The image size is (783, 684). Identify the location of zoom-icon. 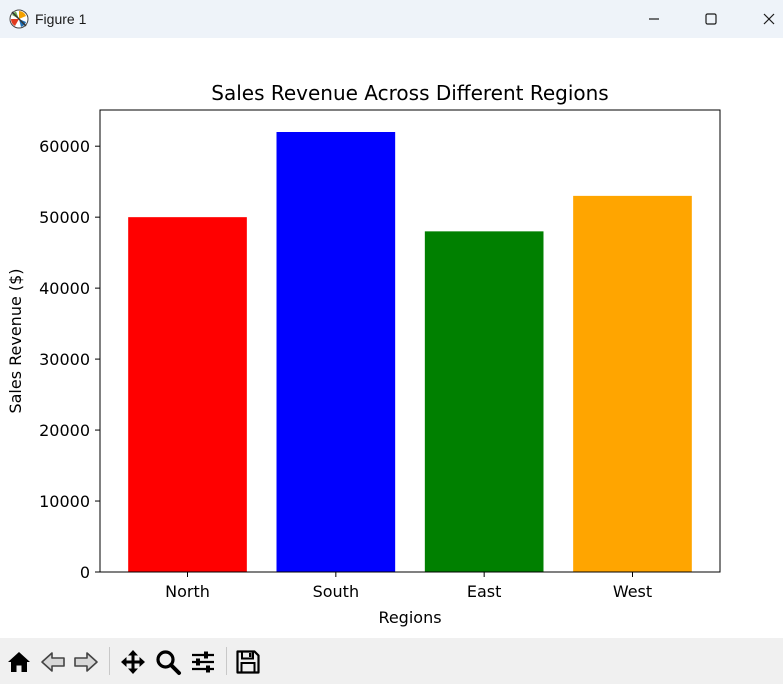
(168, 662).